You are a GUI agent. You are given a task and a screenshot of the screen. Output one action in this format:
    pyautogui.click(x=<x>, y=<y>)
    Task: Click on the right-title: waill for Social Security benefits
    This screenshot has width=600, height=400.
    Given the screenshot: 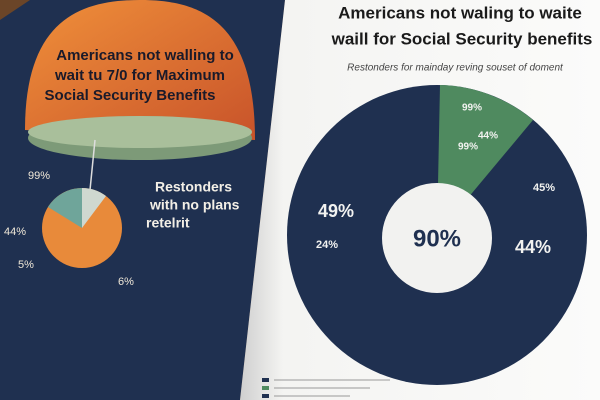 What is the action you would take?
    pyautogui.click(x=462, y=38)
    